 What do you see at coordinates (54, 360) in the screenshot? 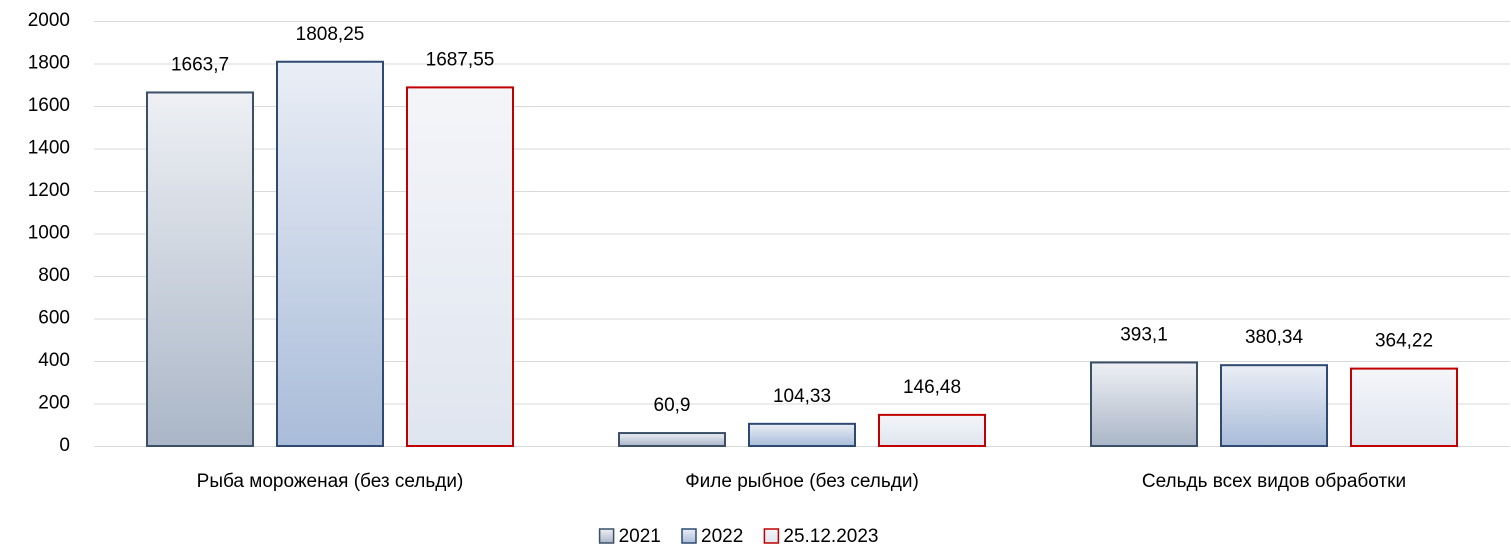
I see `y-tick-label: 400` at bounding box center [54, 360].